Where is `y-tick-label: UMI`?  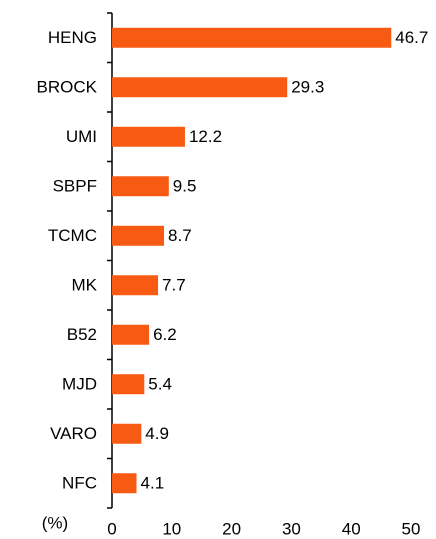
y-tick-label: UMI is located at coordinates (81, 136).